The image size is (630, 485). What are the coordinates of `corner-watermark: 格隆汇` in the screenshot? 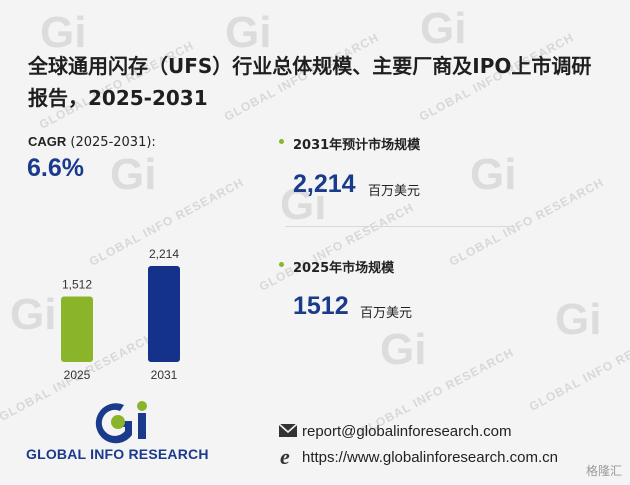 It's located at (603, 471).